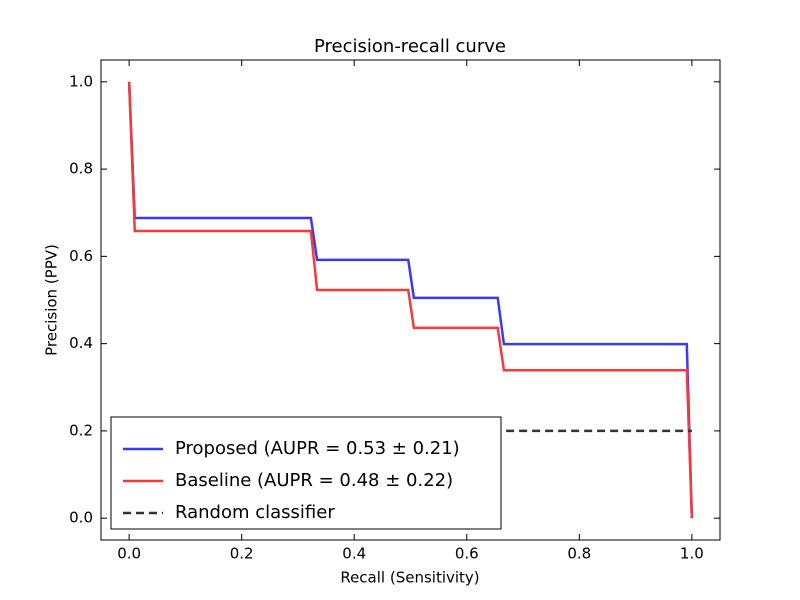 The width and height of the screenshot is (800, 600). I want to click on y-tick-label: 1.0, so click(81, 81).